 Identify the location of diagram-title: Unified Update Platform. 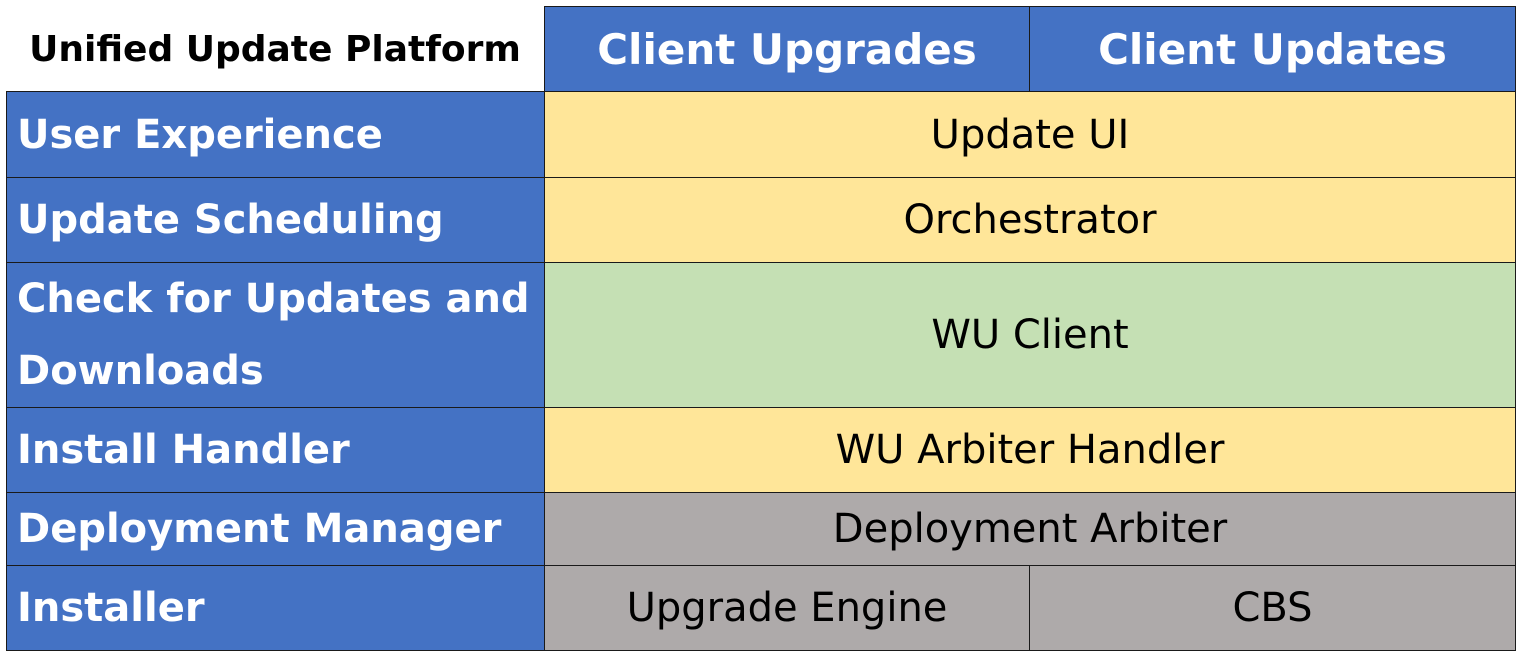
(275, 49).